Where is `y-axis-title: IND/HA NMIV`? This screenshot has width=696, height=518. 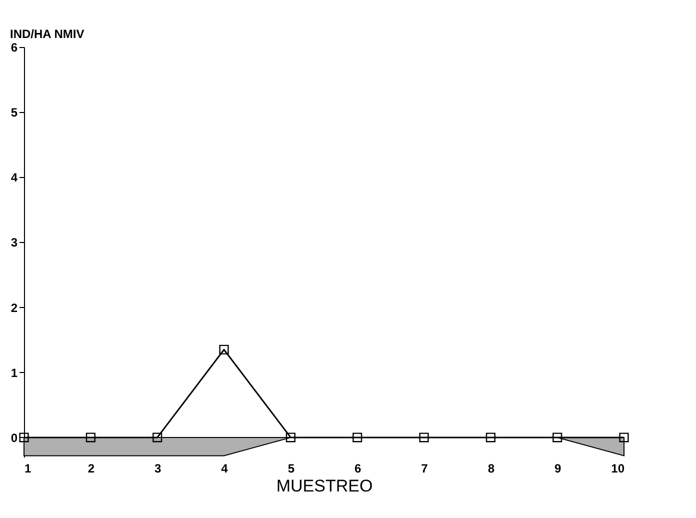 y-axis-title: IND/HA NMIV is located at coordinates (47, 34).